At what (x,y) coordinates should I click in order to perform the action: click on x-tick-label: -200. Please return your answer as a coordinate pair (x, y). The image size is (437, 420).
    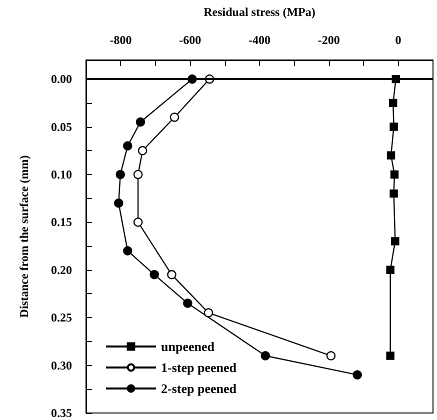
    Looking at the image, I should click on (329, 40).